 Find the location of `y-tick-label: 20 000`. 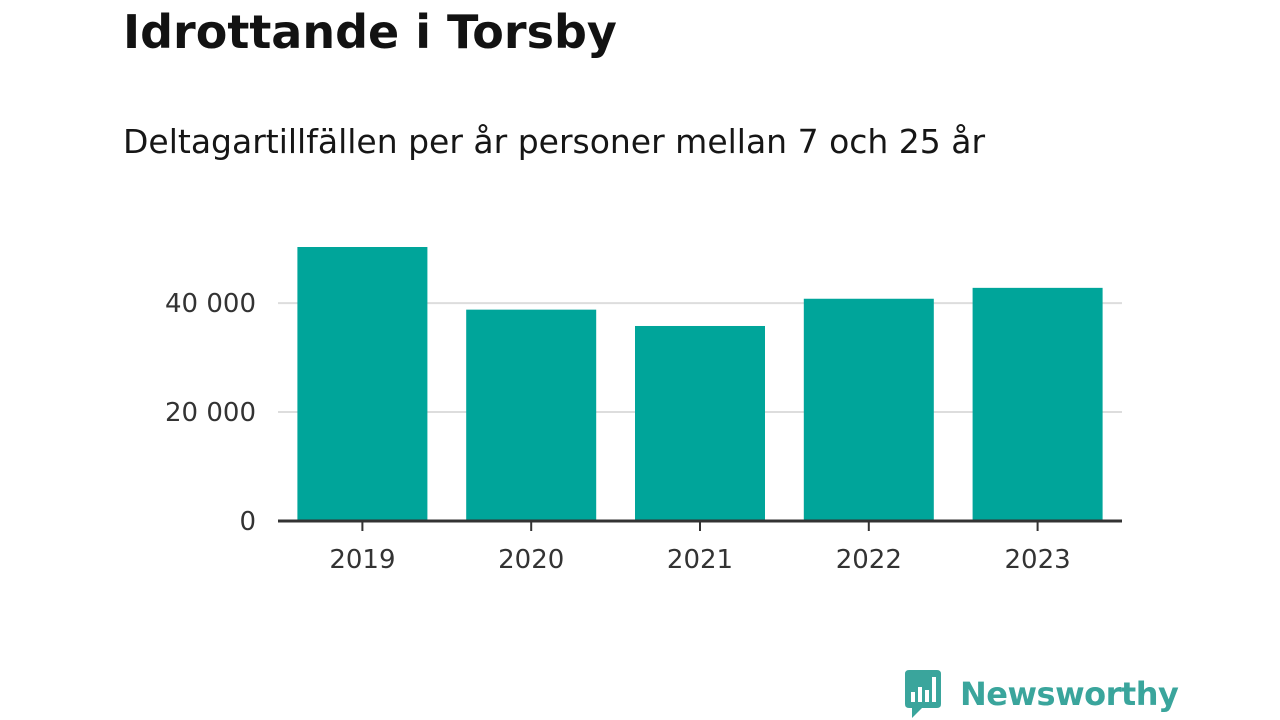

y-tick-label: 20 000 is located at coordinates (210, 413).